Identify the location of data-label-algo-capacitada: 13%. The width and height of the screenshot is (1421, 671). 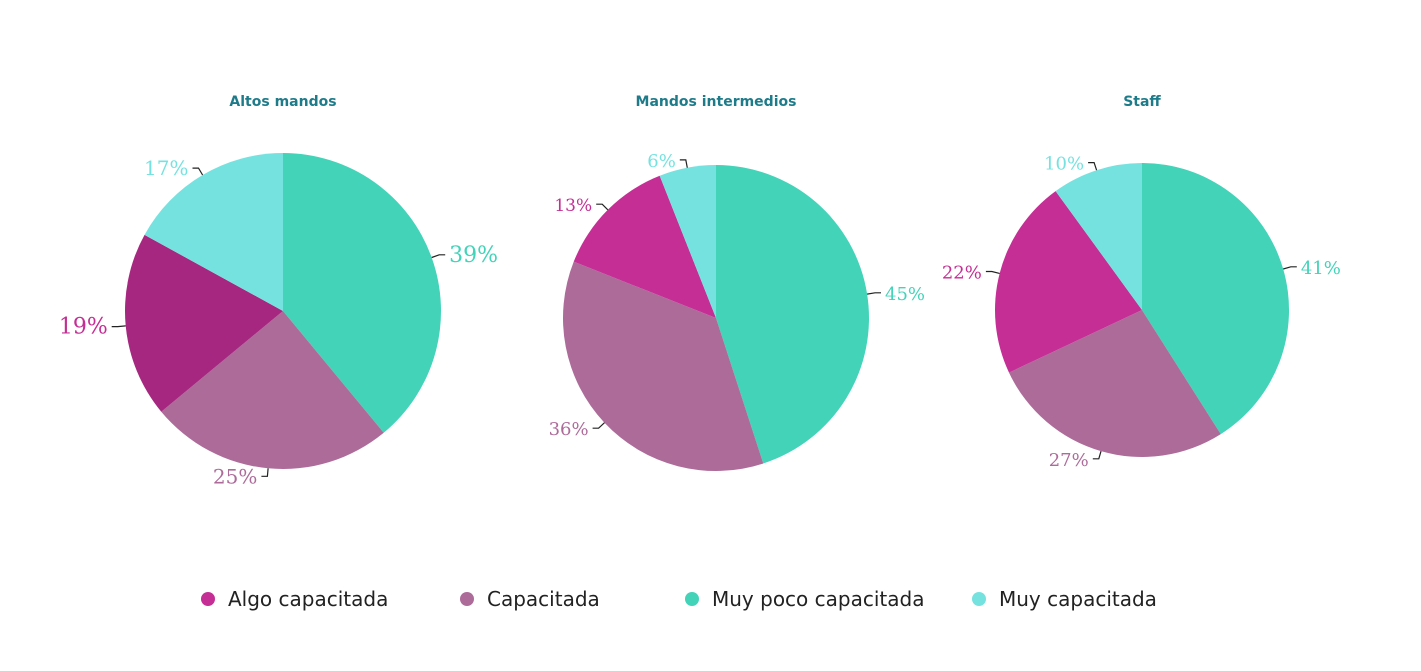
(573, 206).